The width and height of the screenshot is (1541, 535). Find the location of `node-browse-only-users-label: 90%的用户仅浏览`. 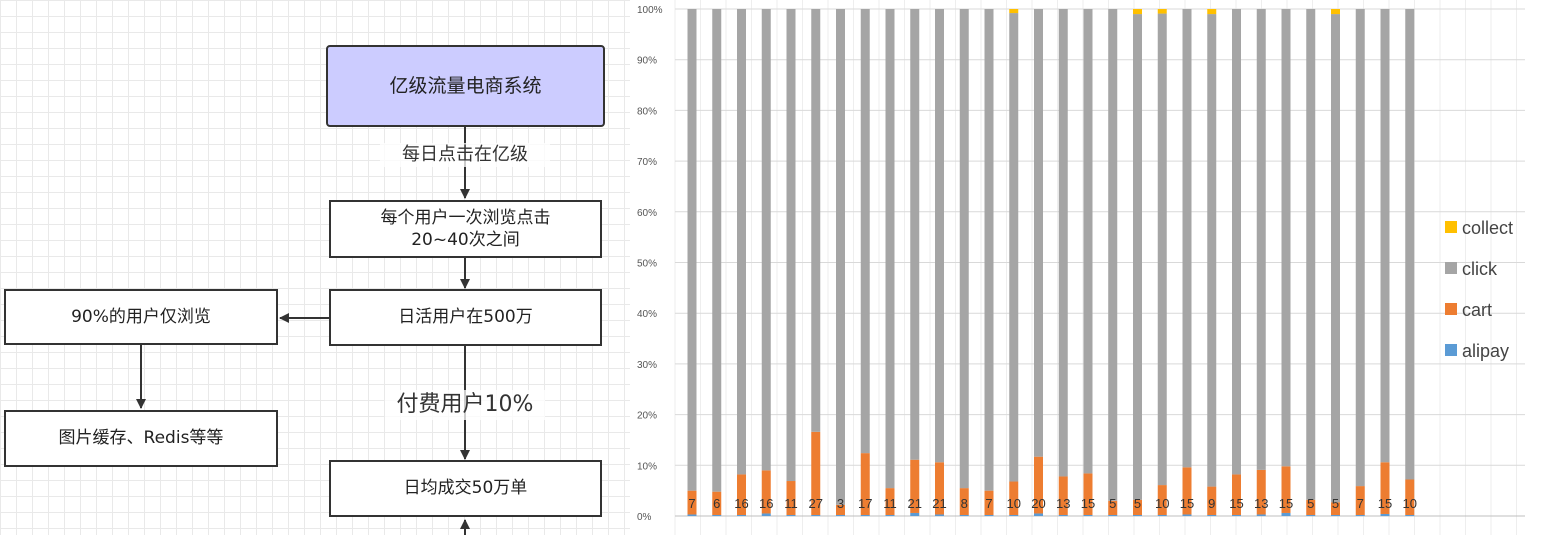

node-browse-only-users-label: 90%的用户仅浏览 is located at coordinates (141, 316).